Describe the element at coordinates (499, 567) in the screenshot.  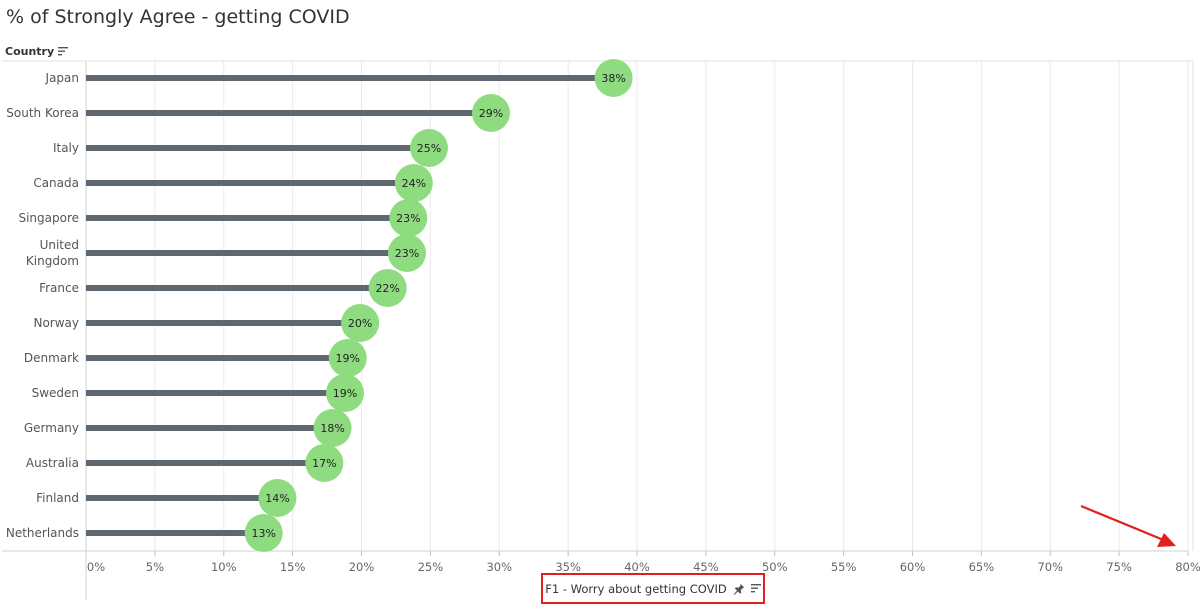
I see `x-tick-label: 30%` at that location.